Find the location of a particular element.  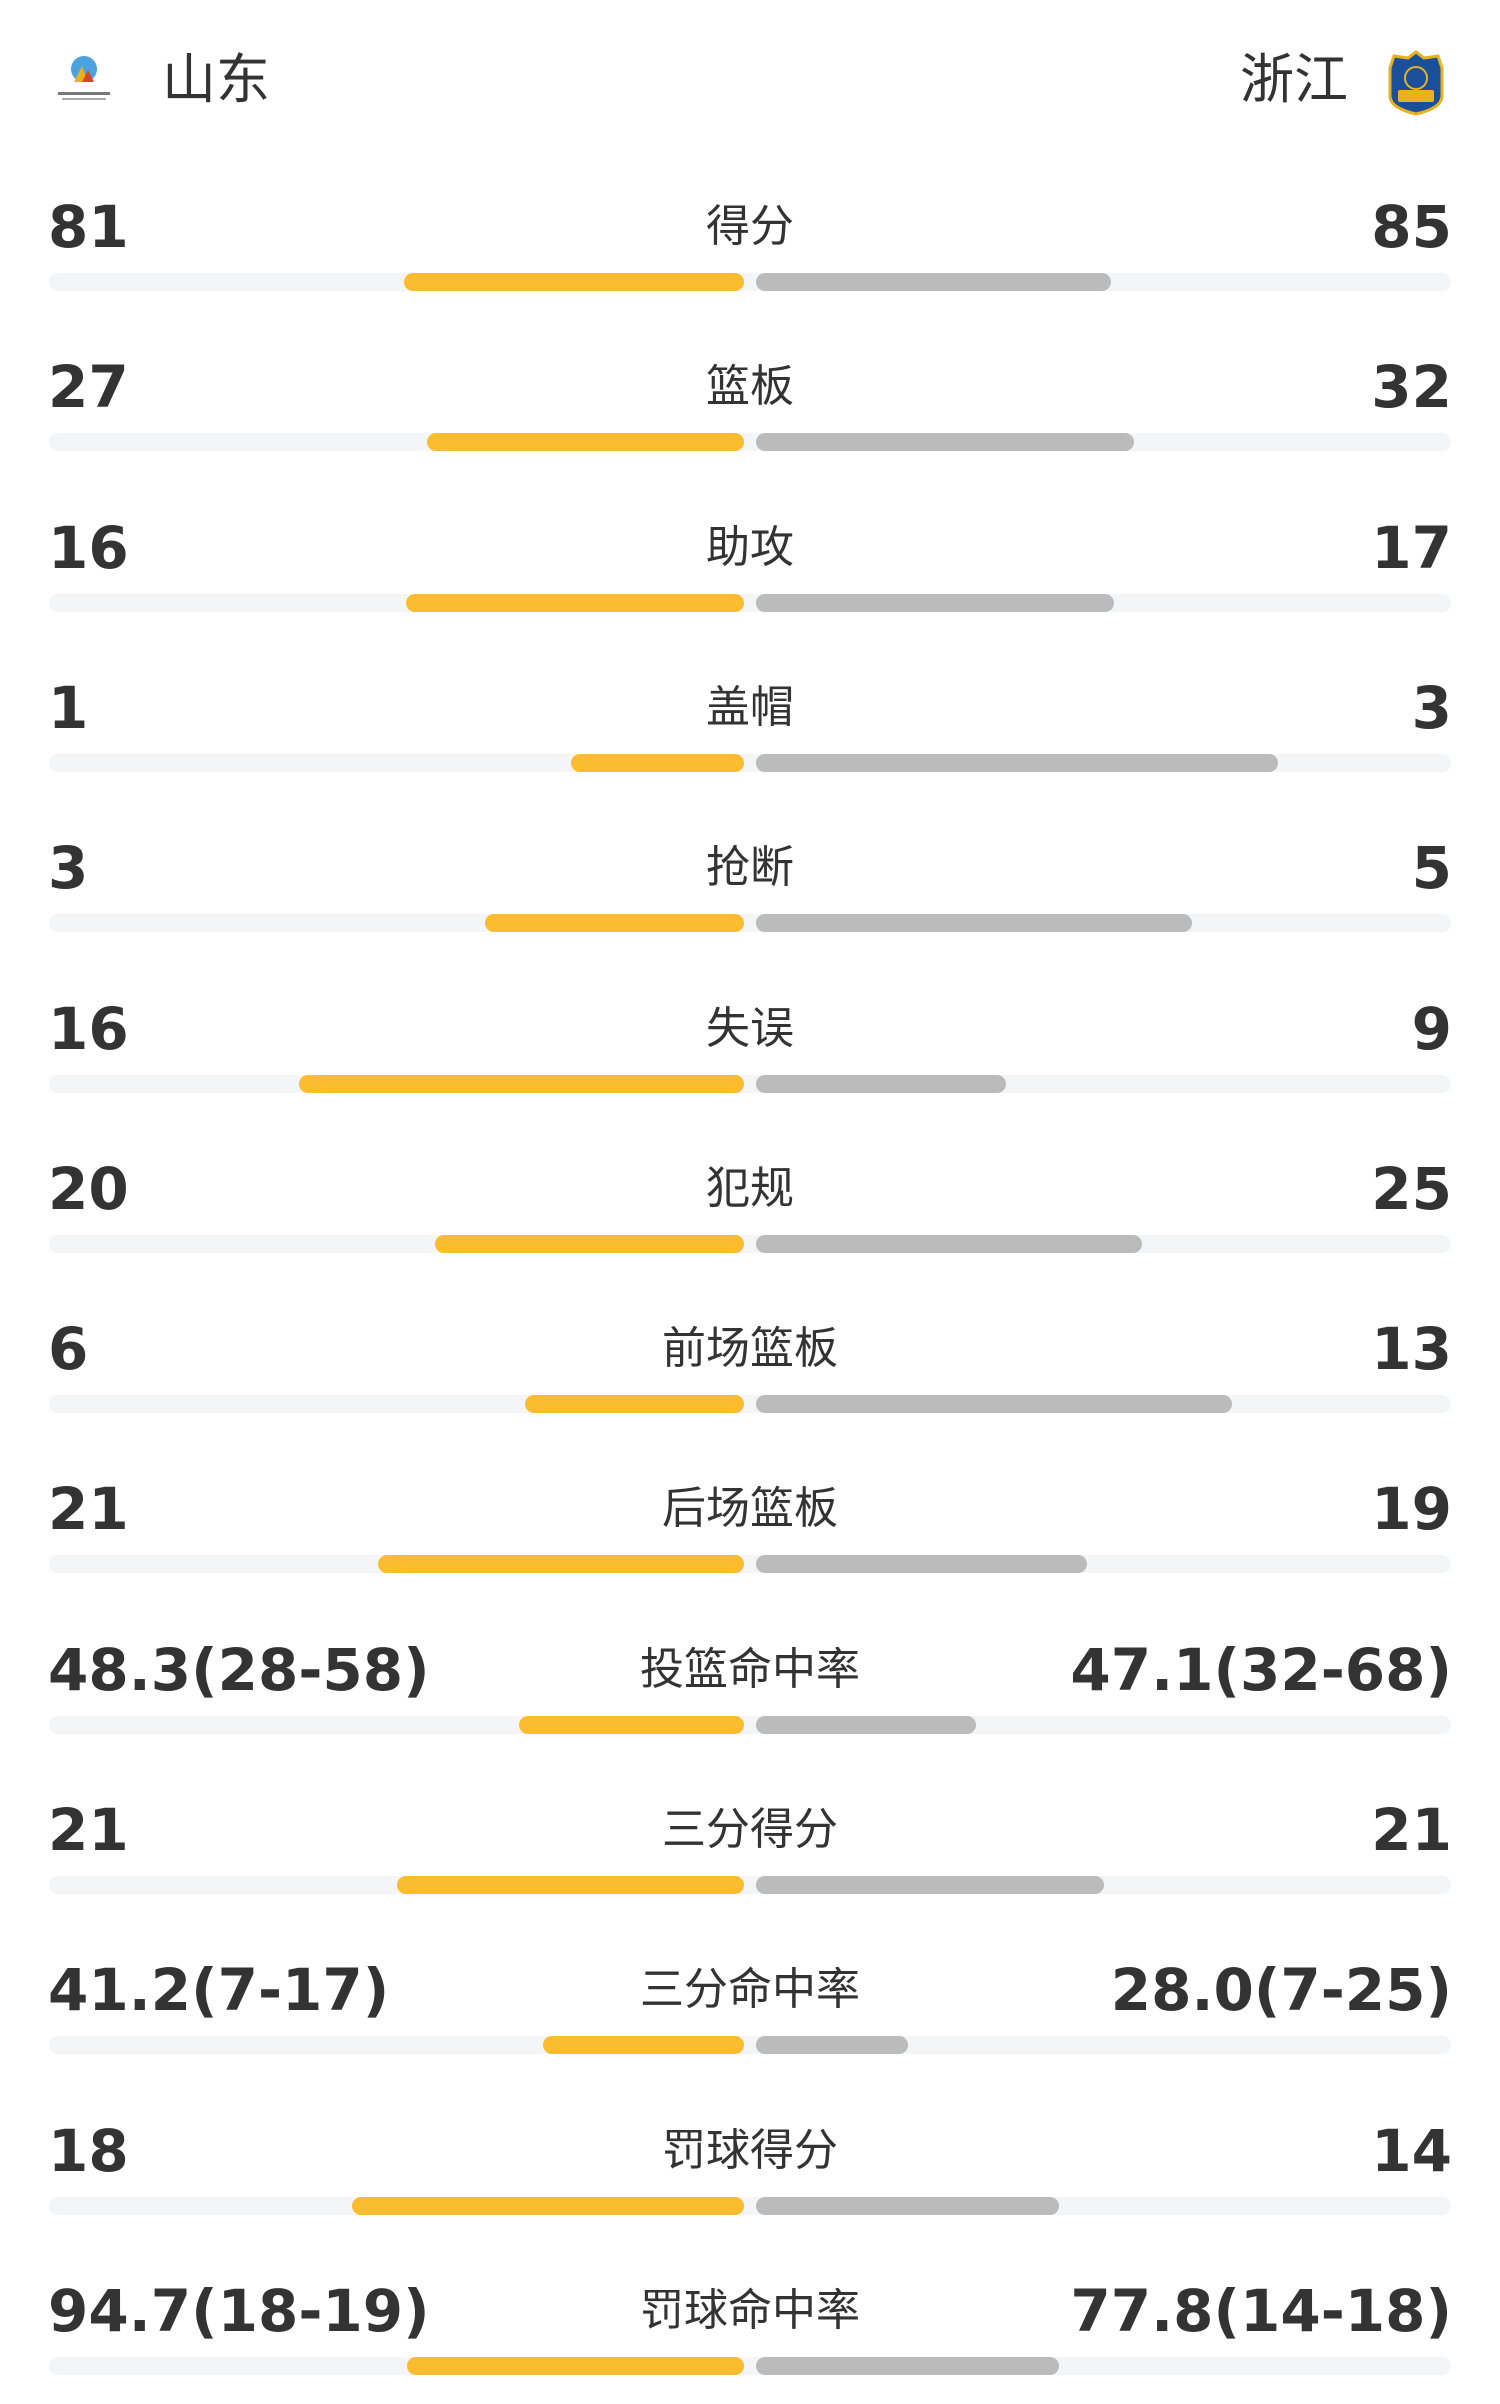

away-value: 9 is located at coordinates (1431, 1028).